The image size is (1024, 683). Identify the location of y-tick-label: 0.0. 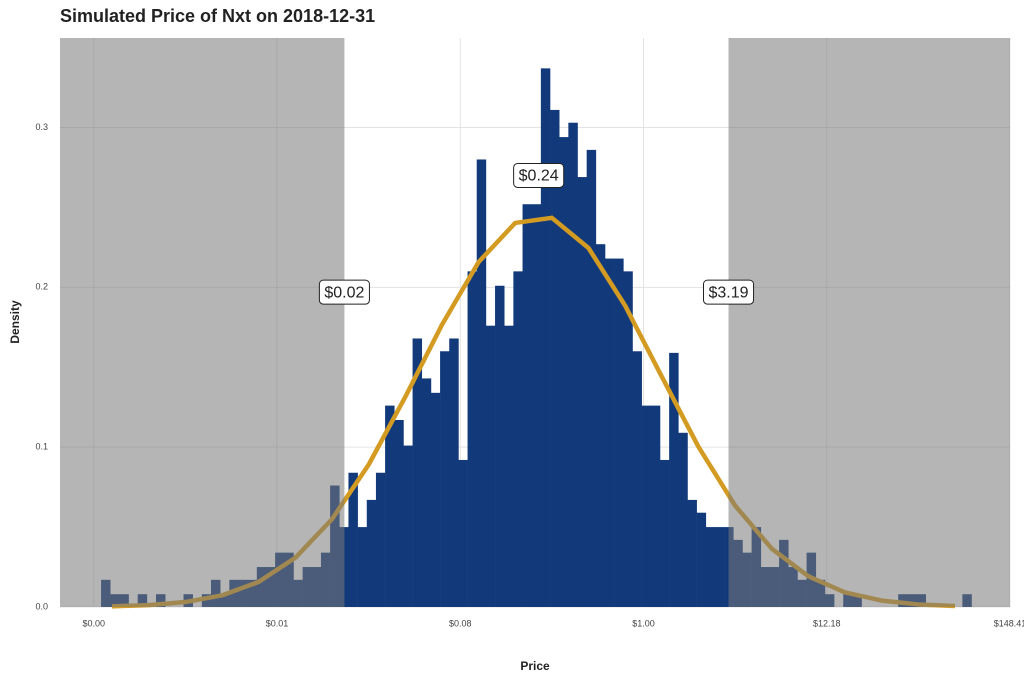
(41, 606).